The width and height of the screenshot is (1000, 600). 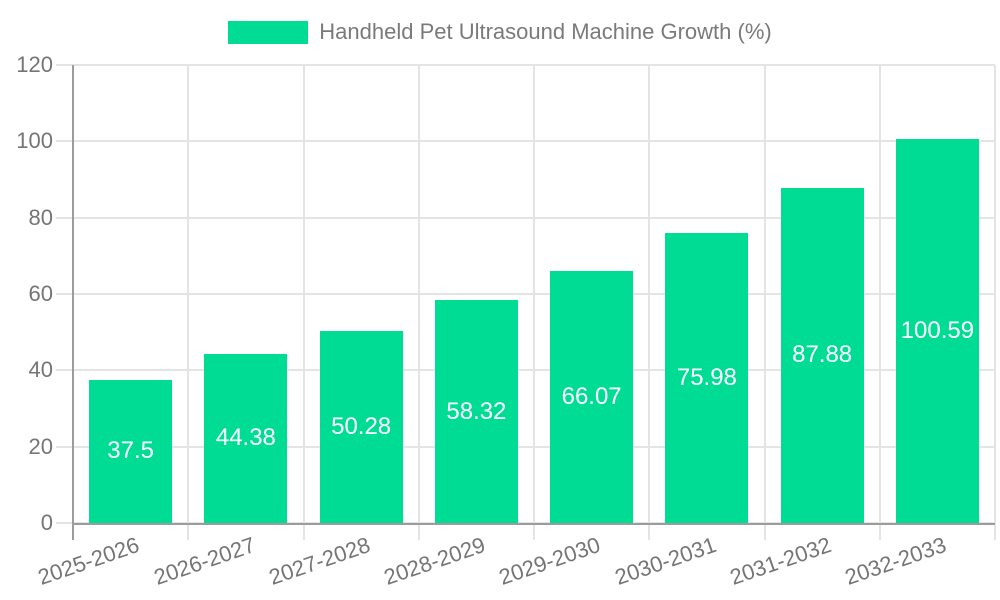 I want to click on x-axis-line, so click(x=534, y=524).